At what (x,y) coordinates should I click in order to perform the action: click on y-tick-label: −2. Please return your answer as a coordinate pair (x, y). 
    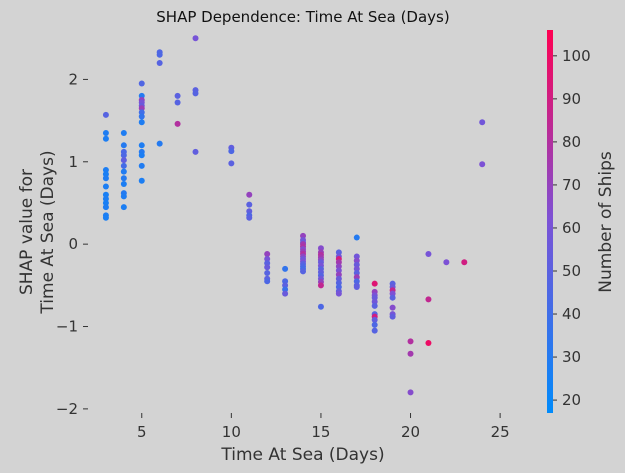
    Looking at the image, I should click on (67, 409).